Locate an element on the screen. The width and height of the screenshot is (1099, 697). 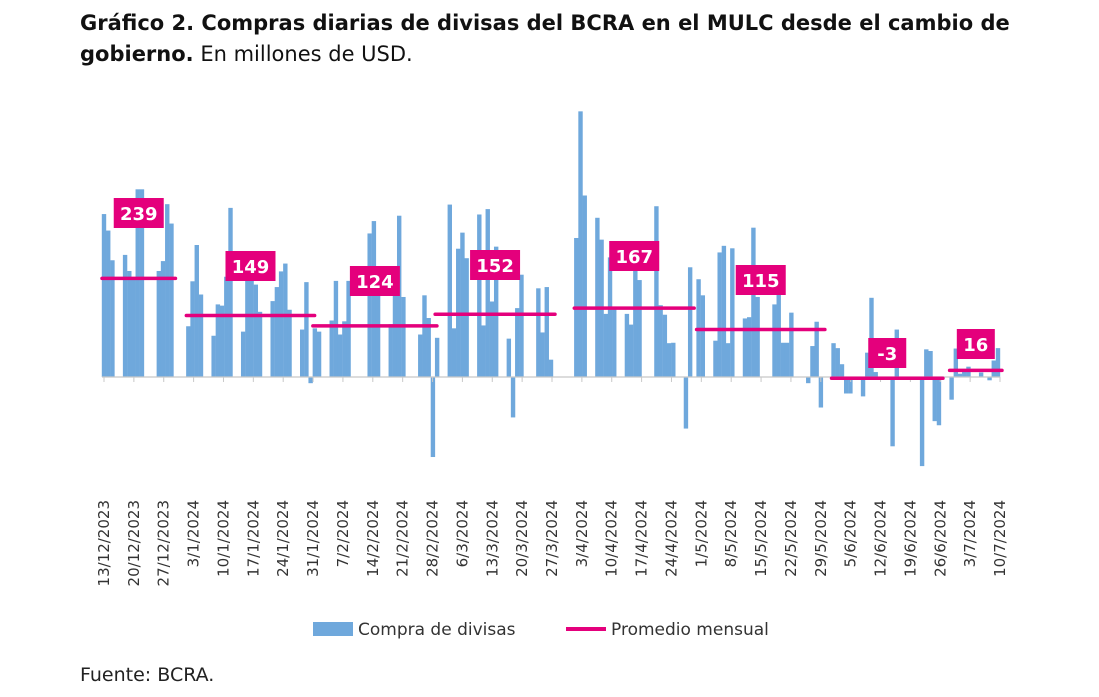
x-tick-label: 1/5/2024 is located at coordinates (701, 533).